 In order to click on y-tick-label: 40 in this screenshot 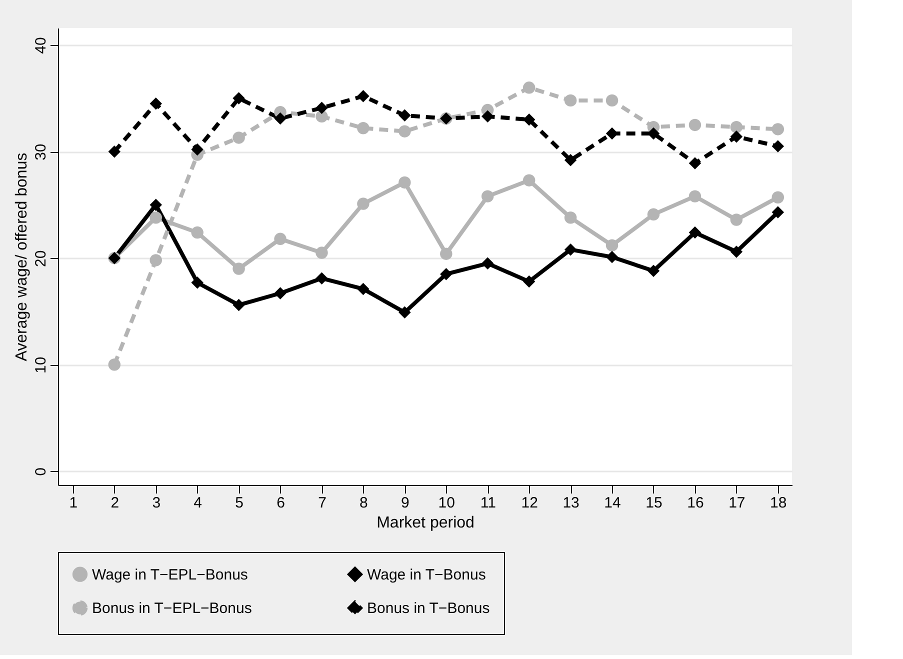, I will do `click(41, 45)`.